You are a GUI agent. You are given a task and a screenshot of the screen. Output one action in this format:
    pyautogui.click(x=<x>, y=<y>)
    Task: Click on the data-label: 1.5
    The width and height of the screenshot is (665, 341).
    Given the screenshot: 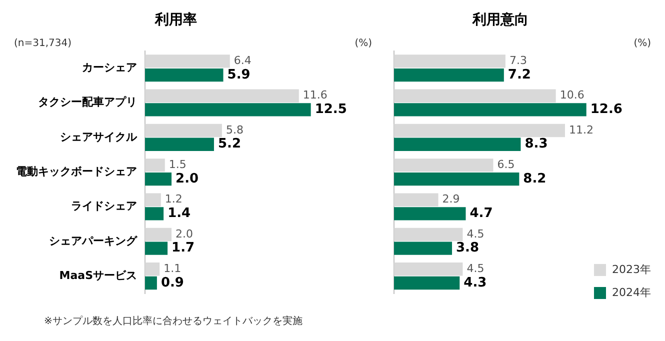 What is the action you would take?
    pyautogui.click(x=177, y=165)
    